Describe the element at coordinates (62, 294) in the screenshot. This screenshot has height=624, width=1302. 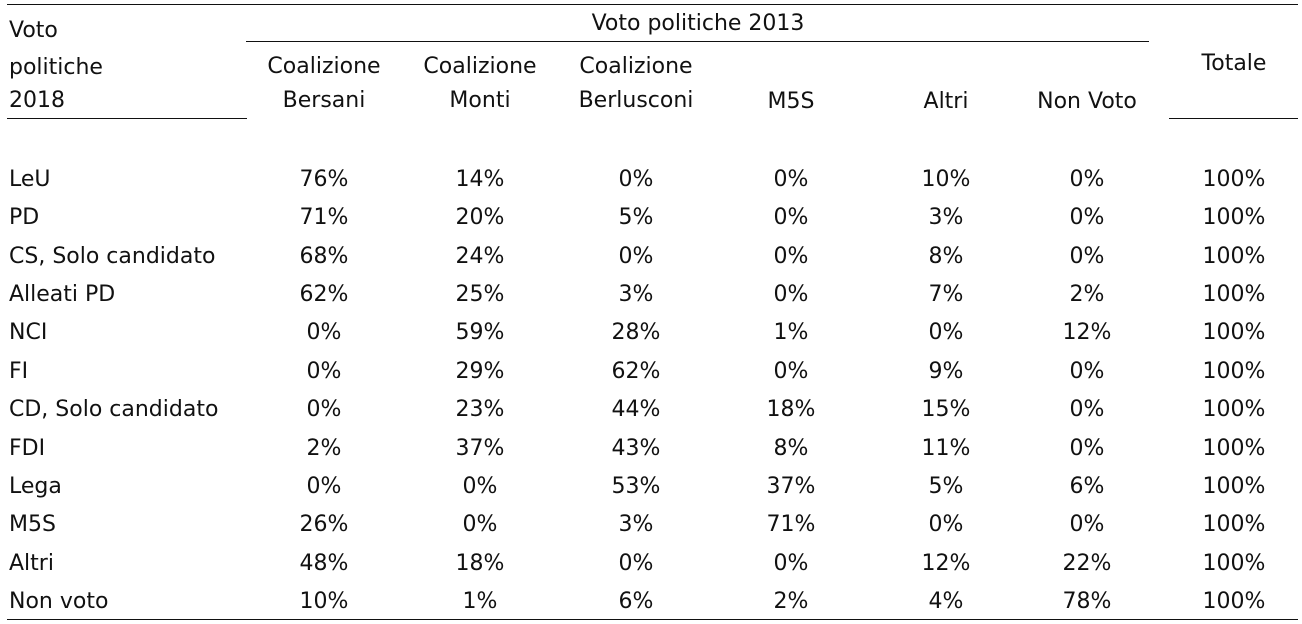
I see `row-label: Alleati PD` at that location.